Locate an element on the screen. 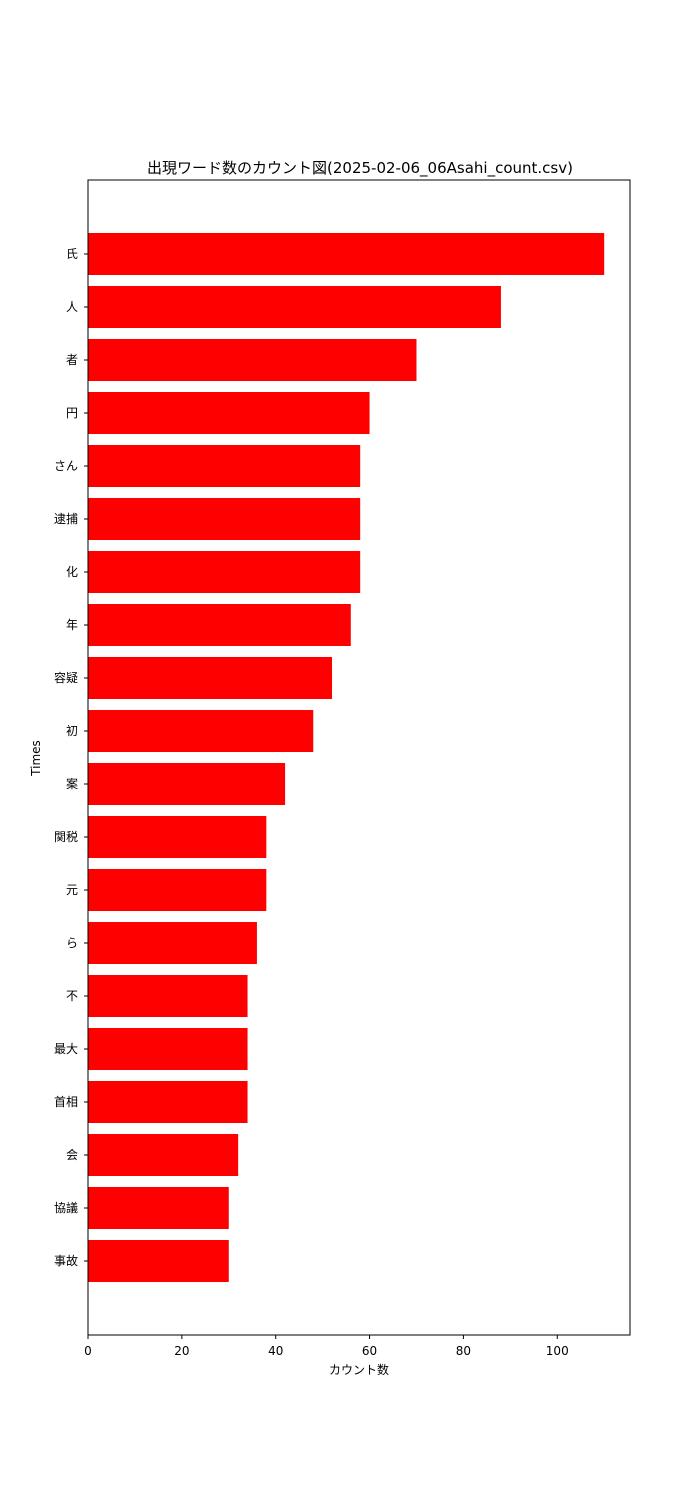 This screenshot has width=700, height=1500. y-tick-label: 首相 is located at coordinates (66, 1102).